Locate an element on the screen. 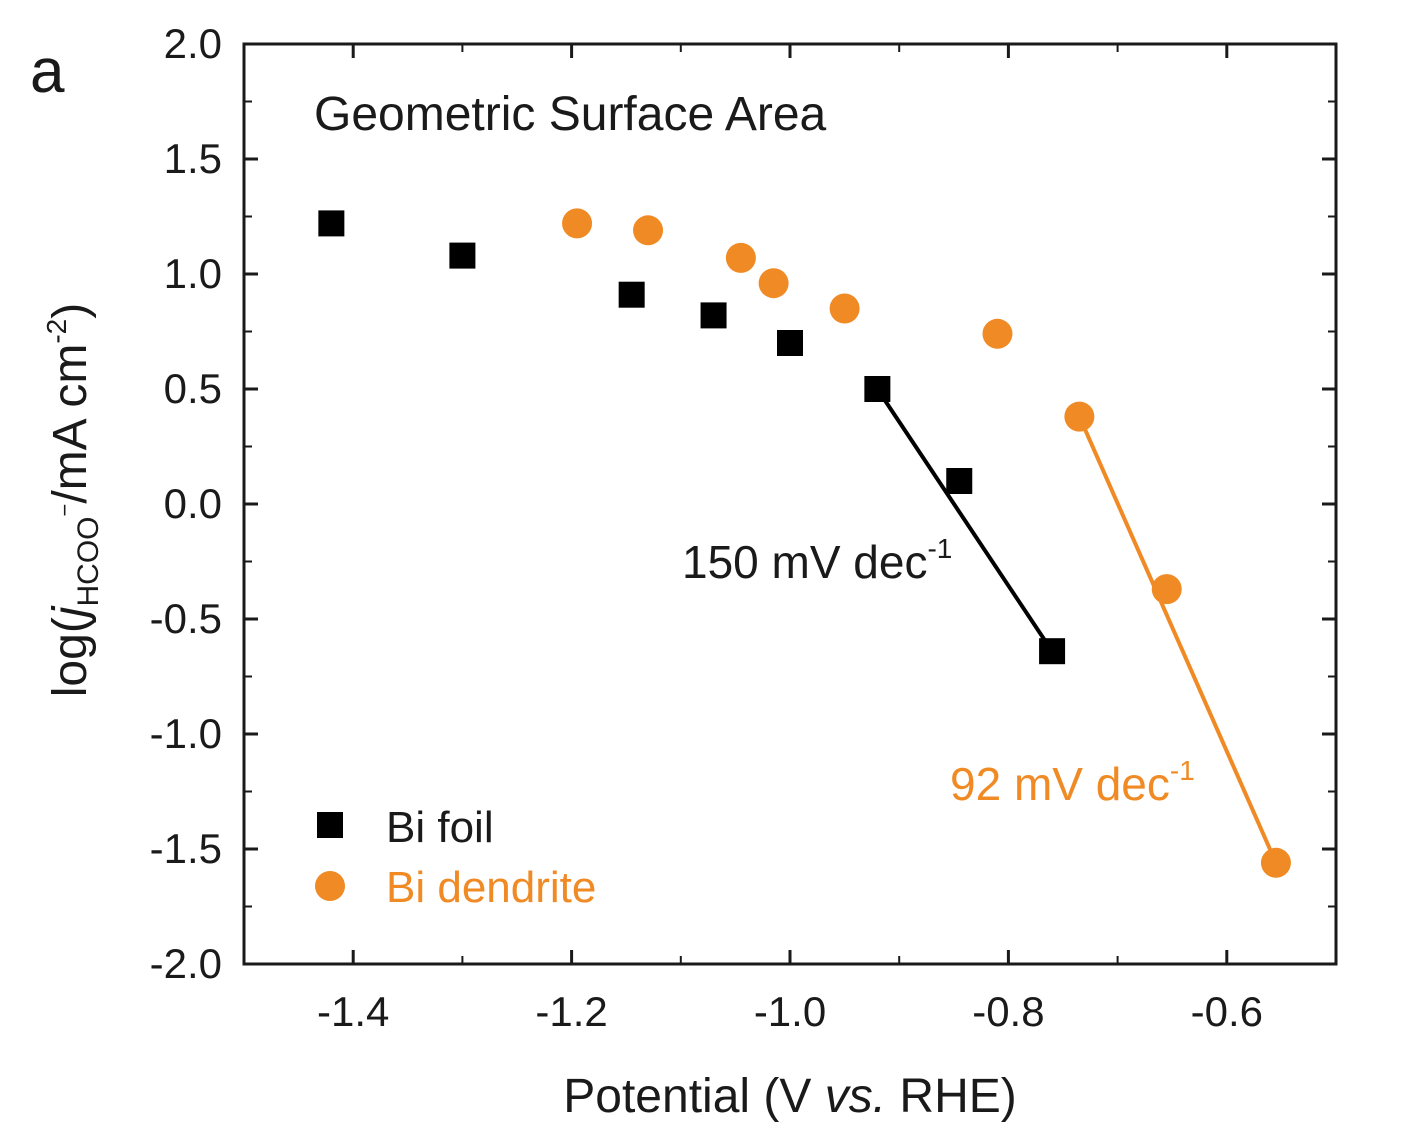 Image resolution: width=1418 pixels, height=1144 pixels. y-tick-label: -0.5 is located at coordinates (186, 618).